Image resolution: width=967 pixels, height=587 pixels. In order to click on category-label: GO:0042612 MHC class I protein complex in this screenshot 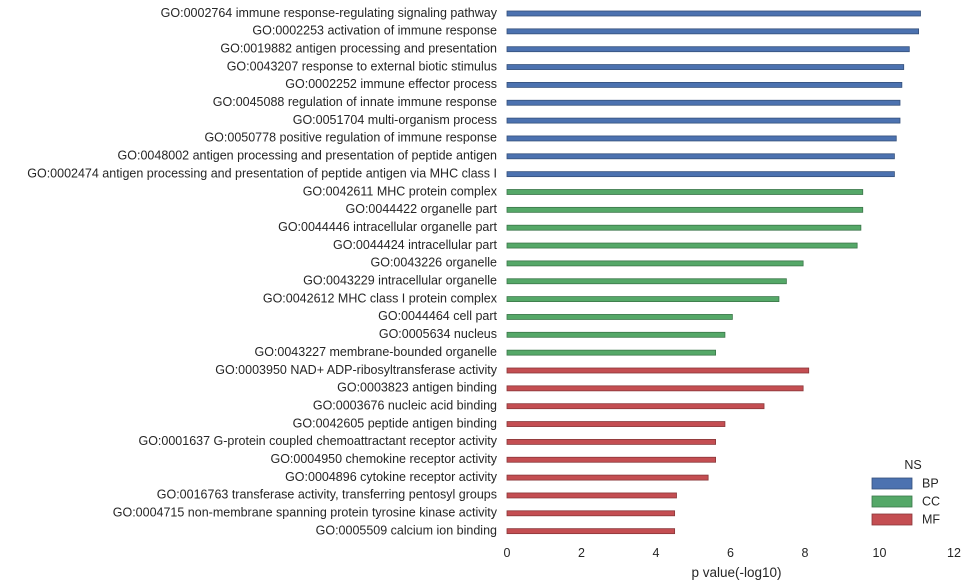, I will do `click(380, 298)`.